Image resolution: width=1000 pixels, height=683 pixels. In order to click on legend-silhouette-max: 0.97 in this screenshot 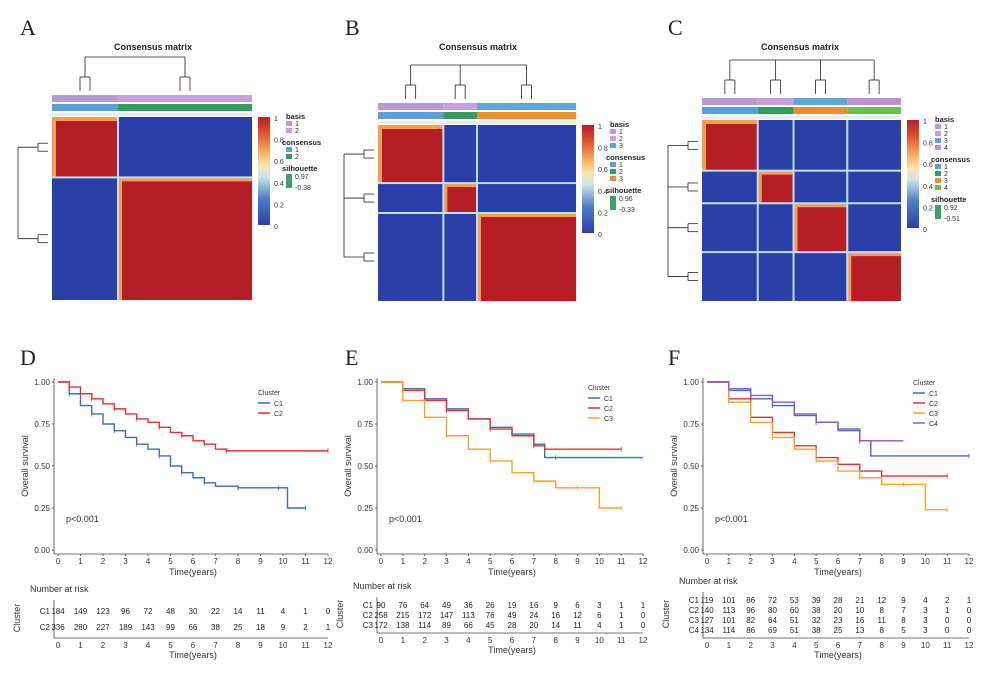, I will do `click(302, 177)`.